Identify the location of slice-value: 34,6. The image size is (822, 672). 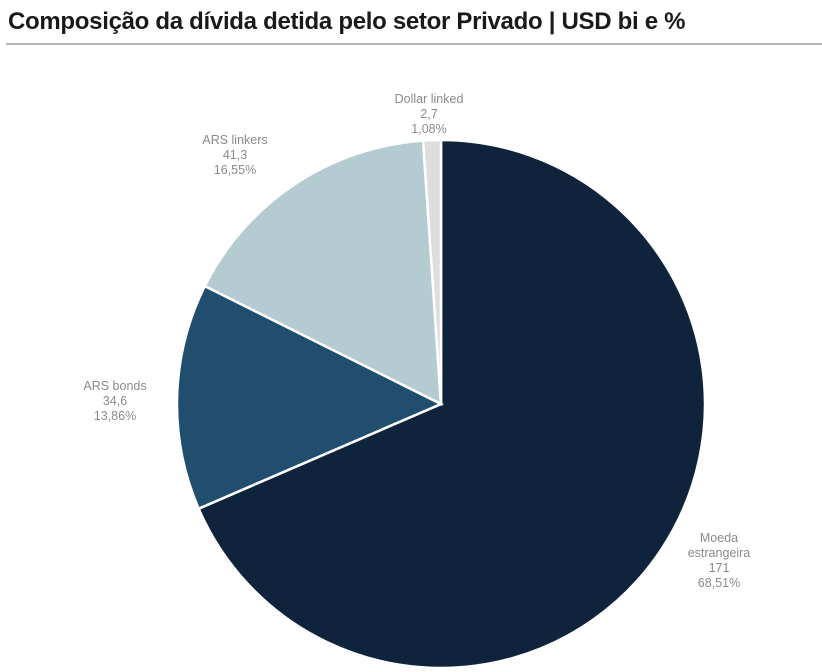
(115, 401).